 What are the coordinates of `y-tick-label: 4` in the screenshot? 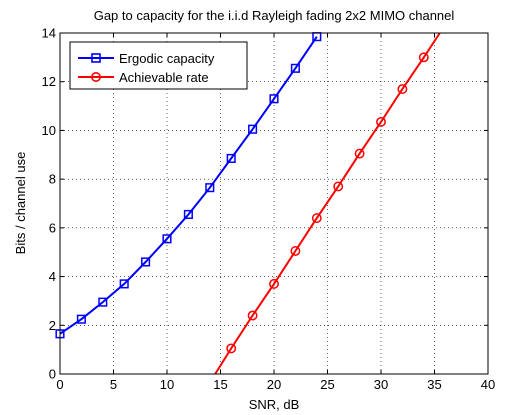 It's located at (52, 276).